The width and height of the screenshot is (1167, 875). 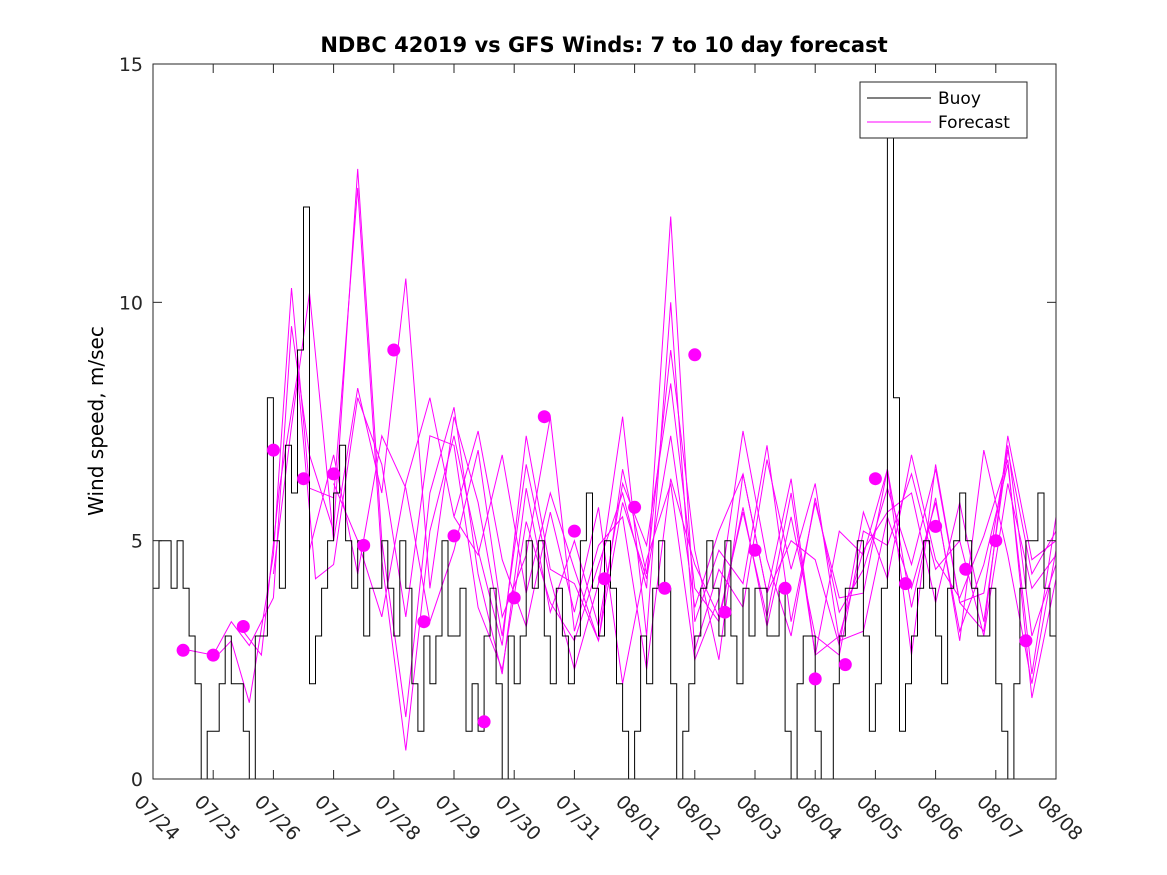 I want to click on legend: Buoy Forecast, so click(x=943, y=110).